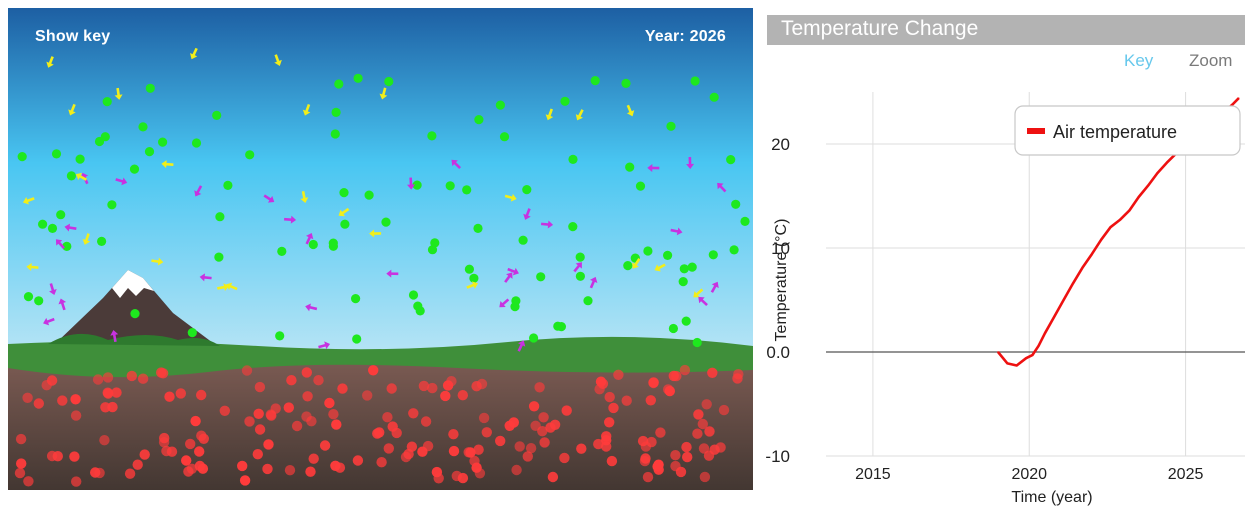 This screenshot has width=1245, height=508. I want to click on chart-legend: Air temperature, so click(1127, 130).